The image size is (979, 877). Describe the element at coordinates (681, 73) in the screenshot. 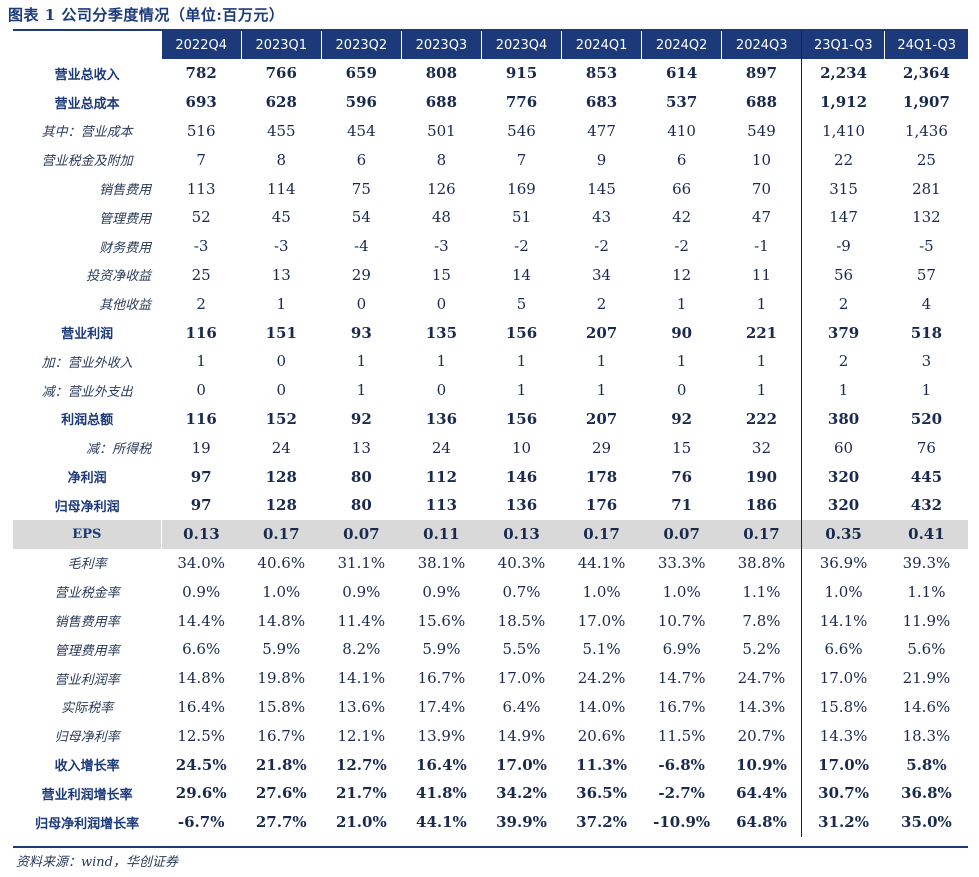

I see `table-cell: 614` at that location.